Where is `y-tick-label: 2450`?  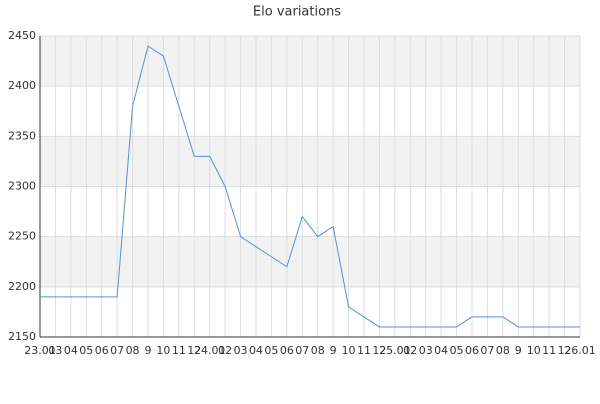 y-tick-label: 2450 is located at coordinates (22, 35).